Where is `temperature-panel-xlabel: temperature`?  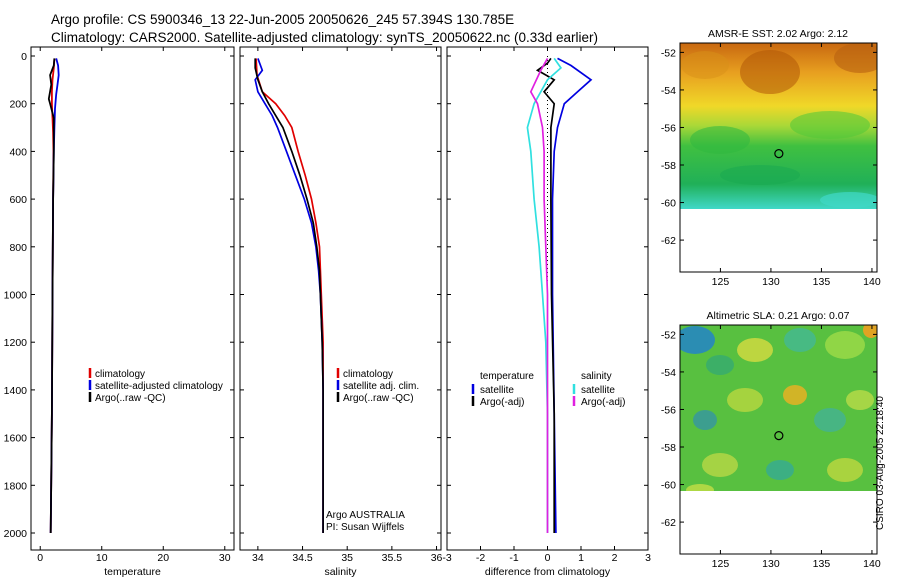 temperature-panel-xlabel: temperature is located at coordinates (132, 572).